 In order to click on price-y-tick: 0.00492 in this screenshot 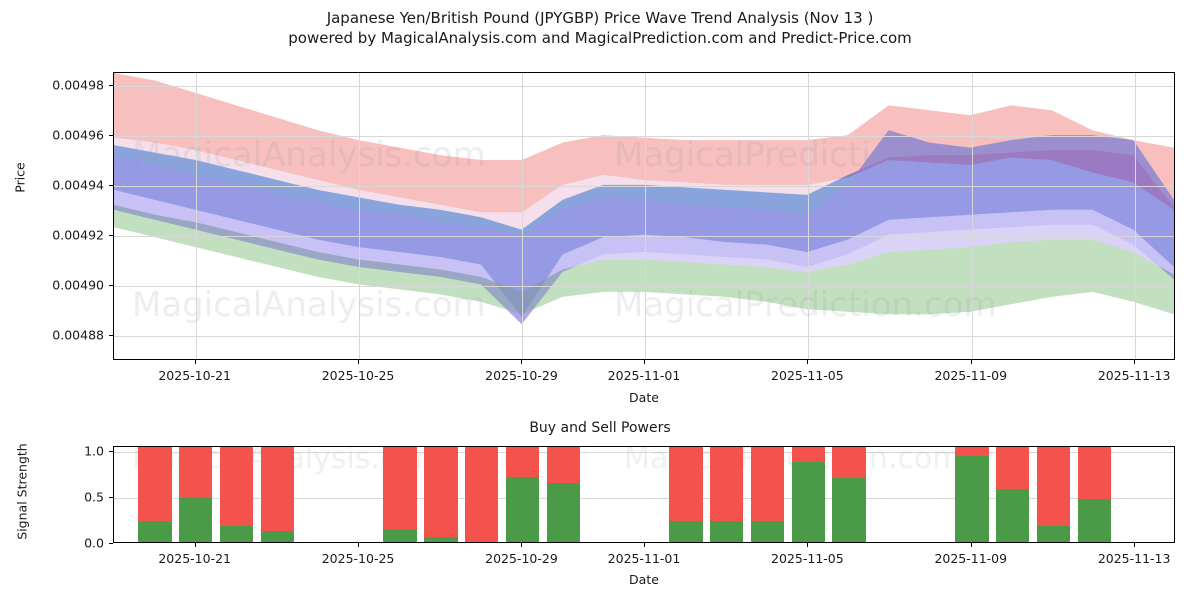, I will do `click(78, 235)`.